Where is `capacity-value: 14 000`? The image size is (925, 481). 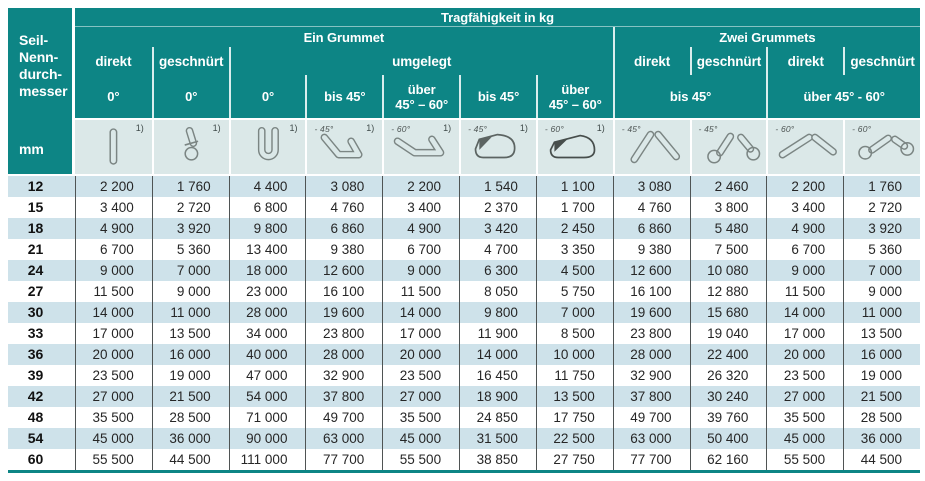
capacity-value: 14 000 is located at coordinates (420, 312).